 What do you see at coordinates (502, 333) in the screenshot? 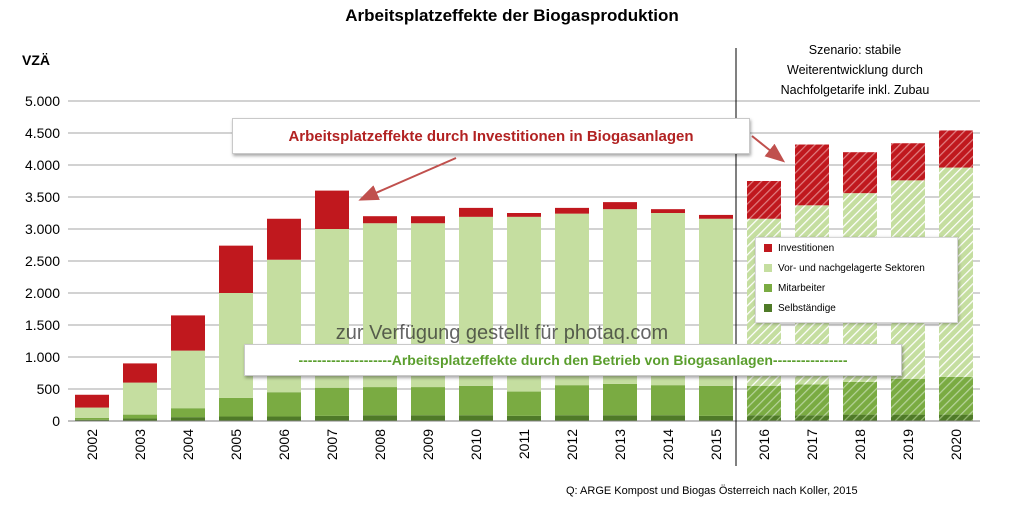
I see `watermark: zur Verfügung gestellt für photaq.com` at bounding box center [502, 333].